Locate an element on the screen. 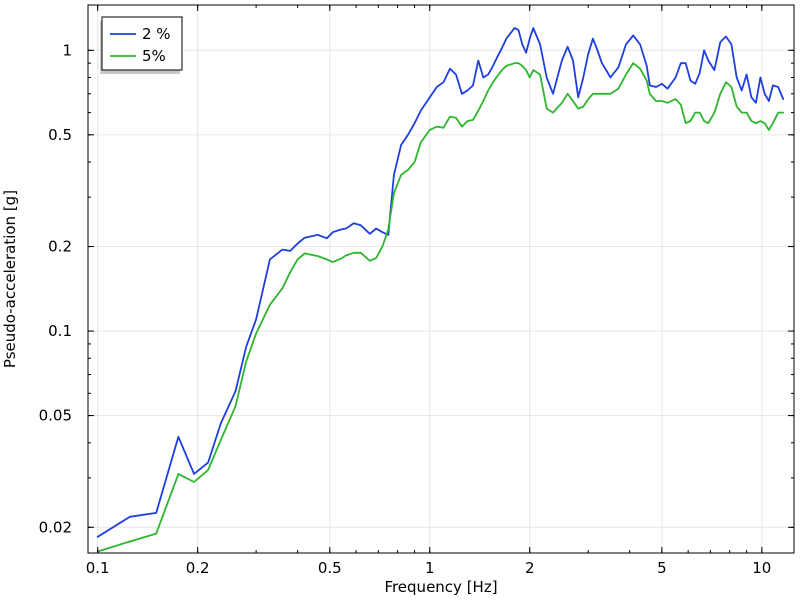 Image resolution: width=800 pixels, height=600 pixels. legend: 2 %5% is located at coordinates (141, 45).